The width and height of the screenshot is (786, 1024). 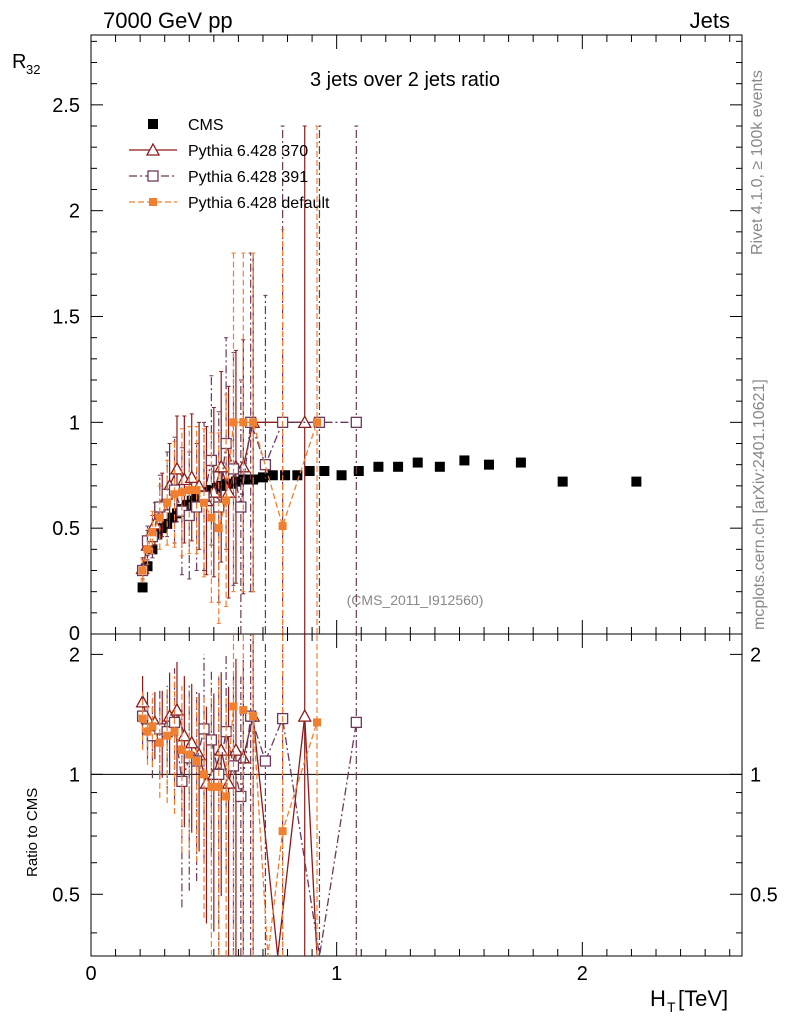 I want to click on x-axis-title: H T [TeV], so click(x=689, y=1000).